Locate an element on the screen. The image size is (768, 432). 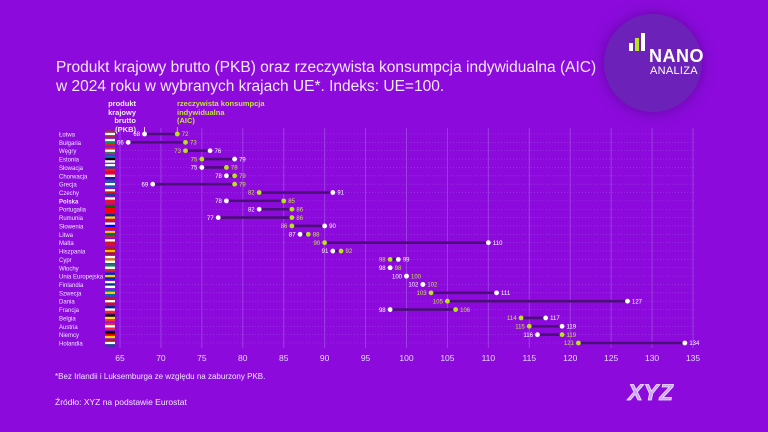
country-label: Bułgaria is located at coordinates (70, 144).